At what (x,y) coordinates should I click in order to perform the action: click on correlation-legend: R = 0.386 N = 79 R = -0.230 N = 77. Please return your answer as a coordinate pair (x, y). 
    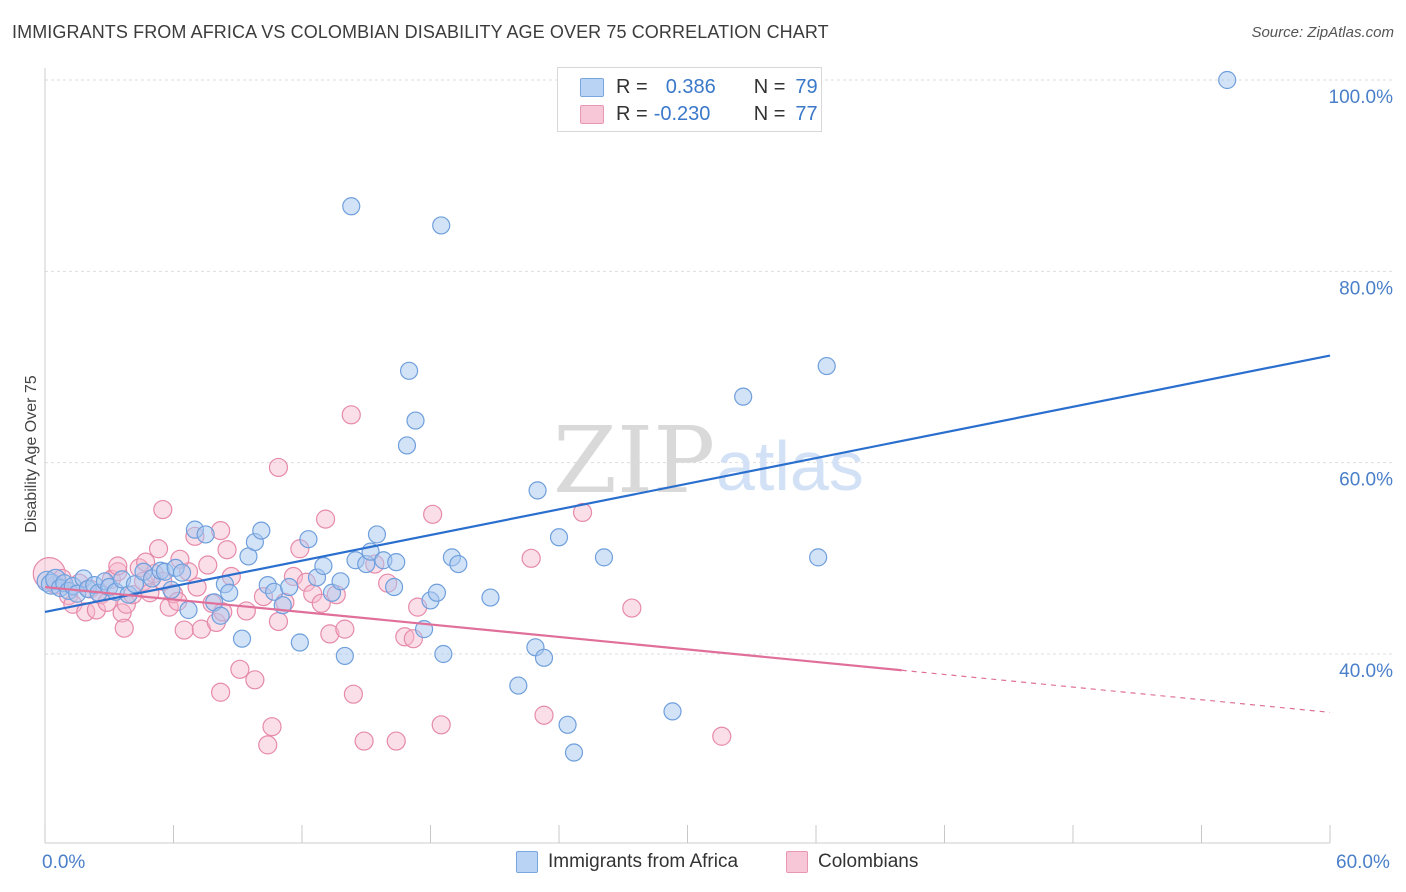
    Looking at the image, I should click on (689, 99).